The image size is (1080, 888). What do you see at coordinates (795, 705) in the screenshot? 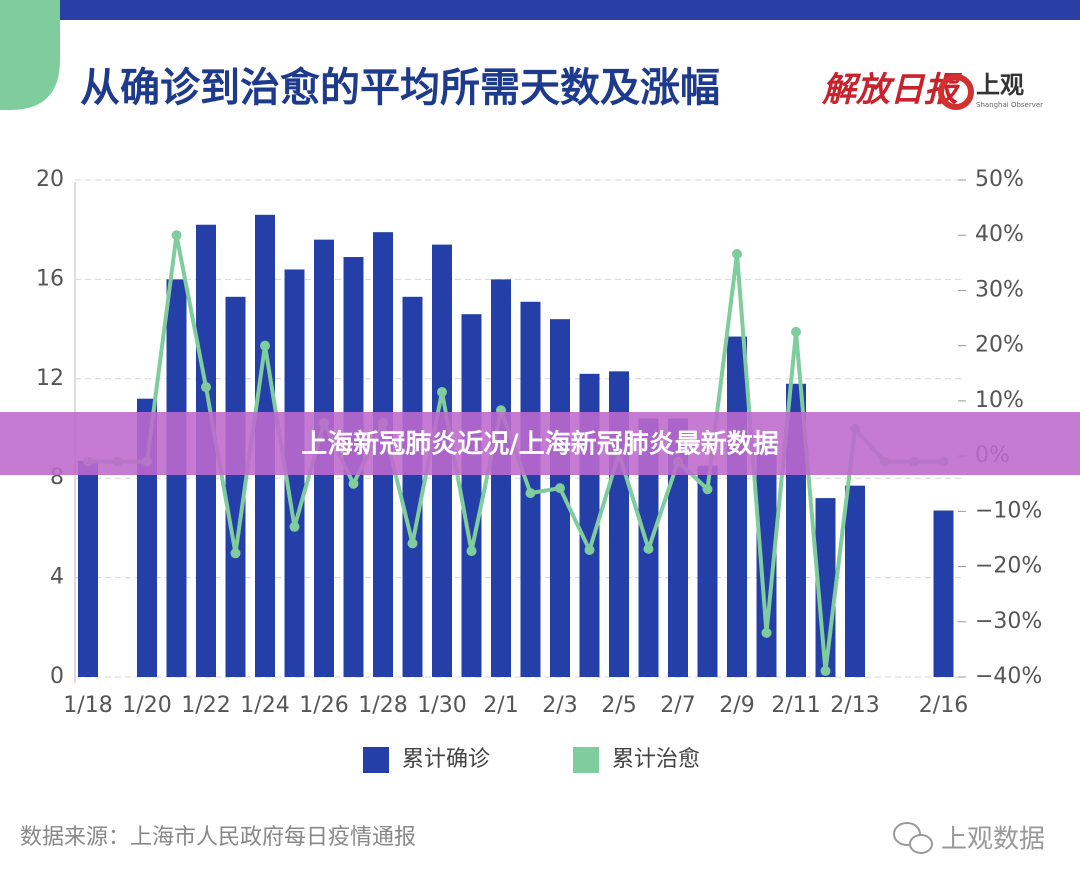
I see `x-tick-label: 2/11` at bounding box center [795, 705].